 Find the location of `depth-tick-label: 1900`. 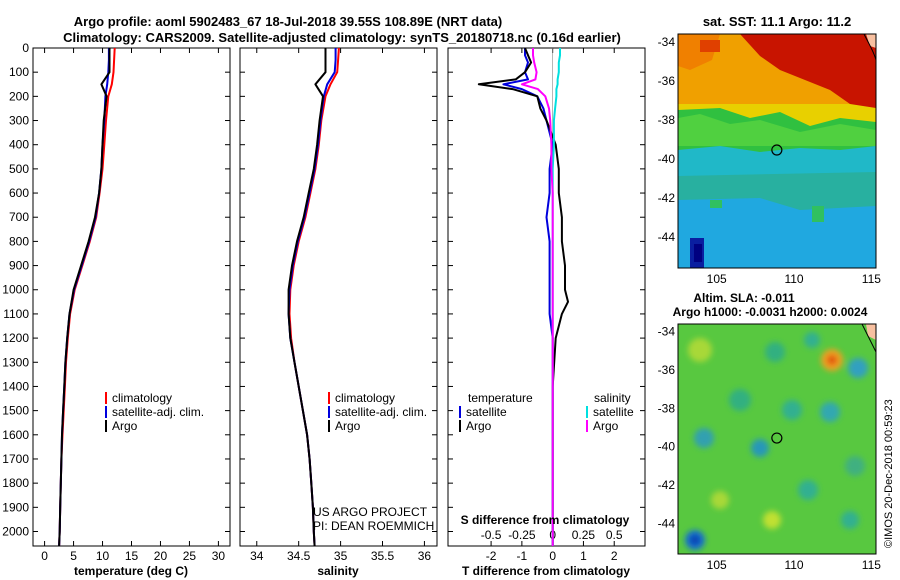

depth-tick-label: 1900 is located at coordinates (15, 507).